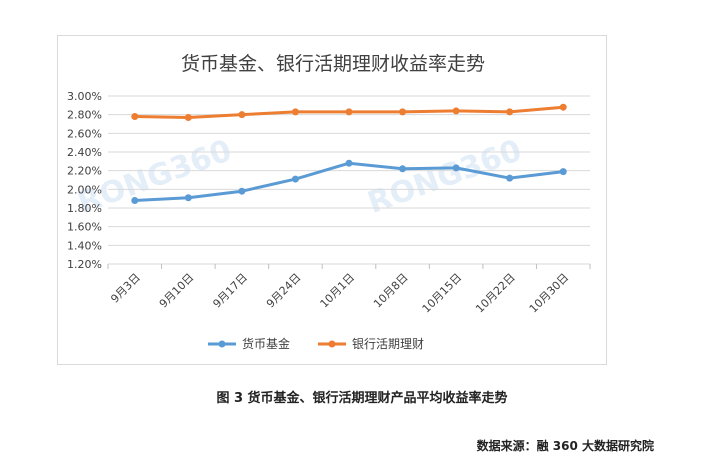  Describe the element at coordinates (338, 291) in the screenshot. I see `x-tick-label: 10月1日` at that location.